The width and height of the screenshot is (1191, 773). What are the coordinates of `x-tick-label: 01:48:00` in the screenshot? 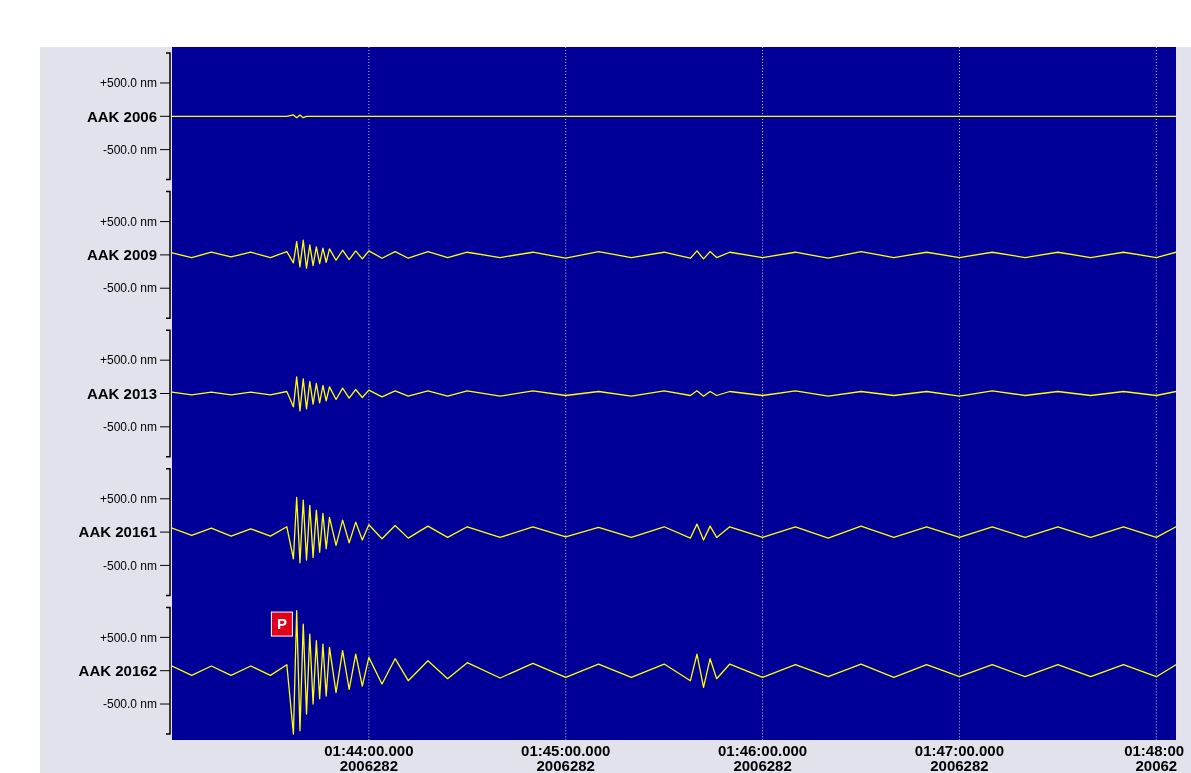 It's located at (1154, 750).